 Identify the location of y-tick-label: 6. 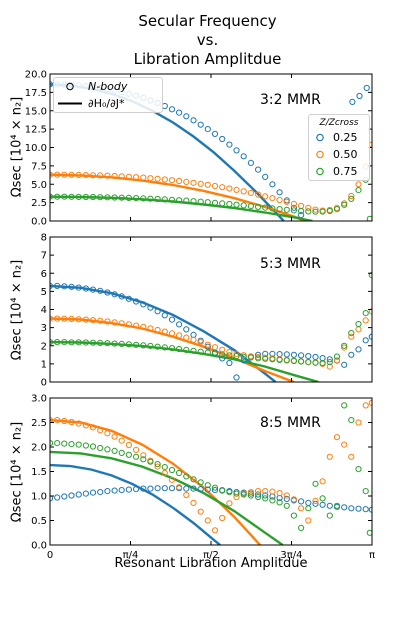
(44, 274).